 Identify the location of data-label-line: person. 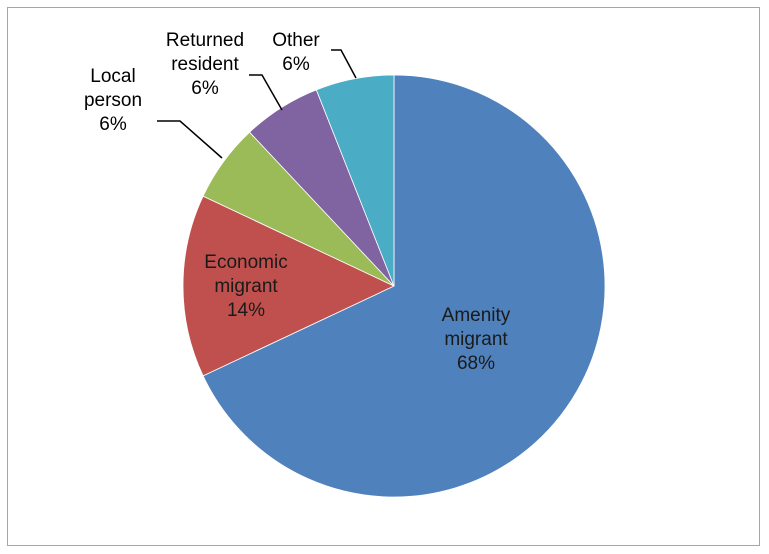
(113, 100).